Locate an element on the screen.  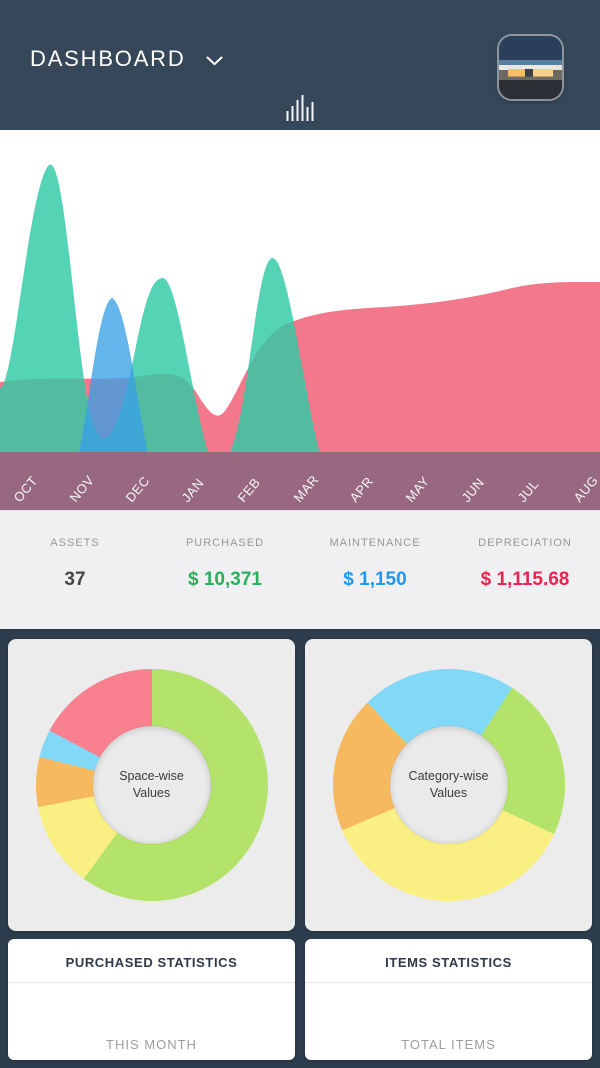
x-axis-label: MAY is located at coordinates (417, 489).